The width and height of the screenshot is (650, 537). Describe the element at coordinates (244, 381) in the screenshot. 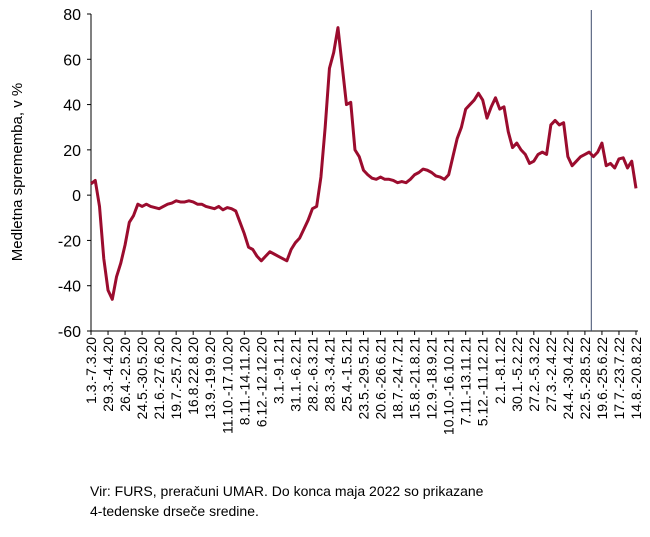

I see `x-tick-label: 8.11.-14.11.20` at that location.